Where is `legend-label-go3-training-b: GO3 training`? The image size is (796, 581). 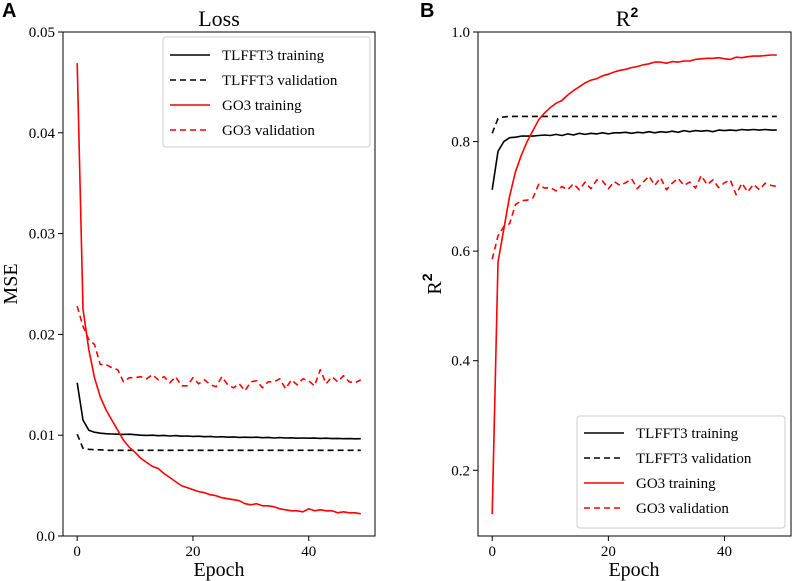
legend-label-go3-training-b: GO3 training is located at coordinates (676, 484).